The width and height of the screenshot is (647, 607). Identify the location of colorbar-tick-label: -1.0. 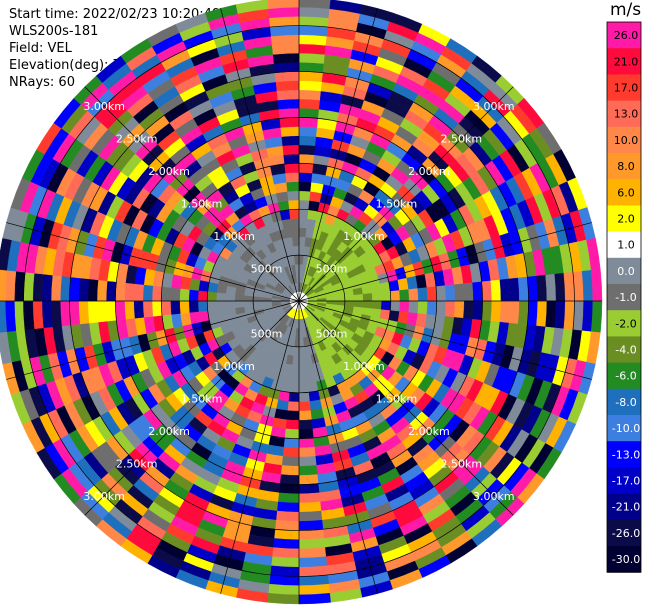
(625, 297).